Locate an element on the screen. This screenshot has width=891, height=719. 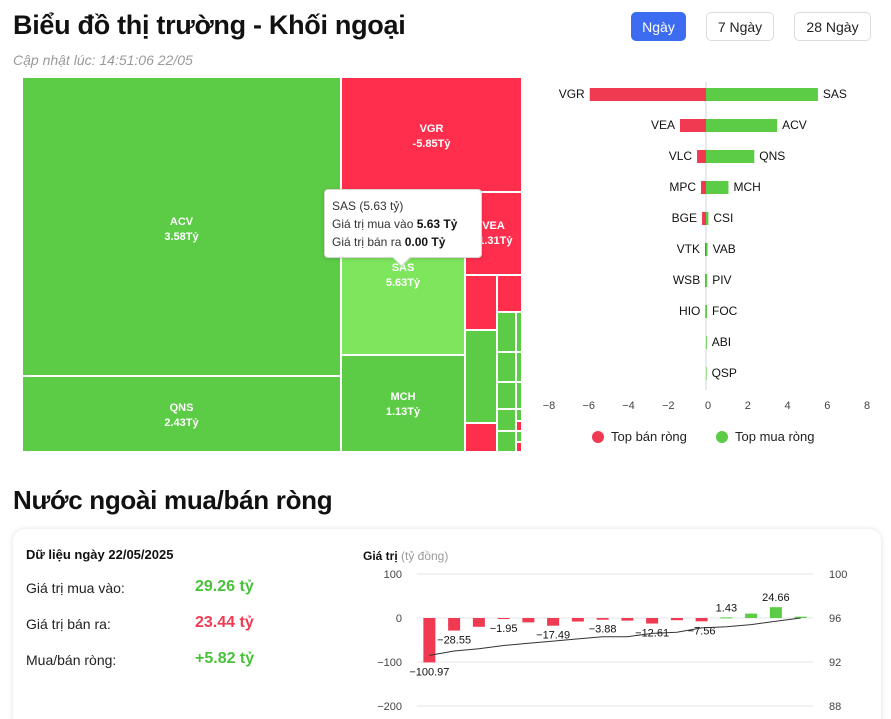
tile-label: QNS 2.43Tỷ is located at coordinates (181, 415).